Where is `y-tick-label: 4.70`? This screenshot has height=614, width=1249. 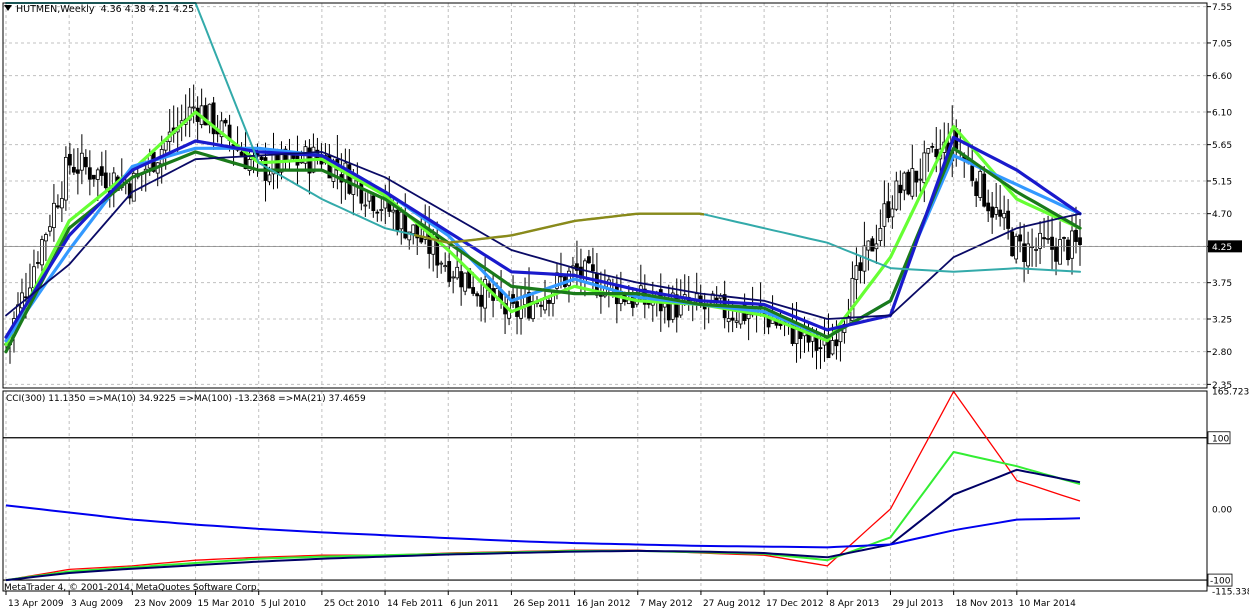 y-tick-label: 4.70 is located at coordinates (1222, 215).